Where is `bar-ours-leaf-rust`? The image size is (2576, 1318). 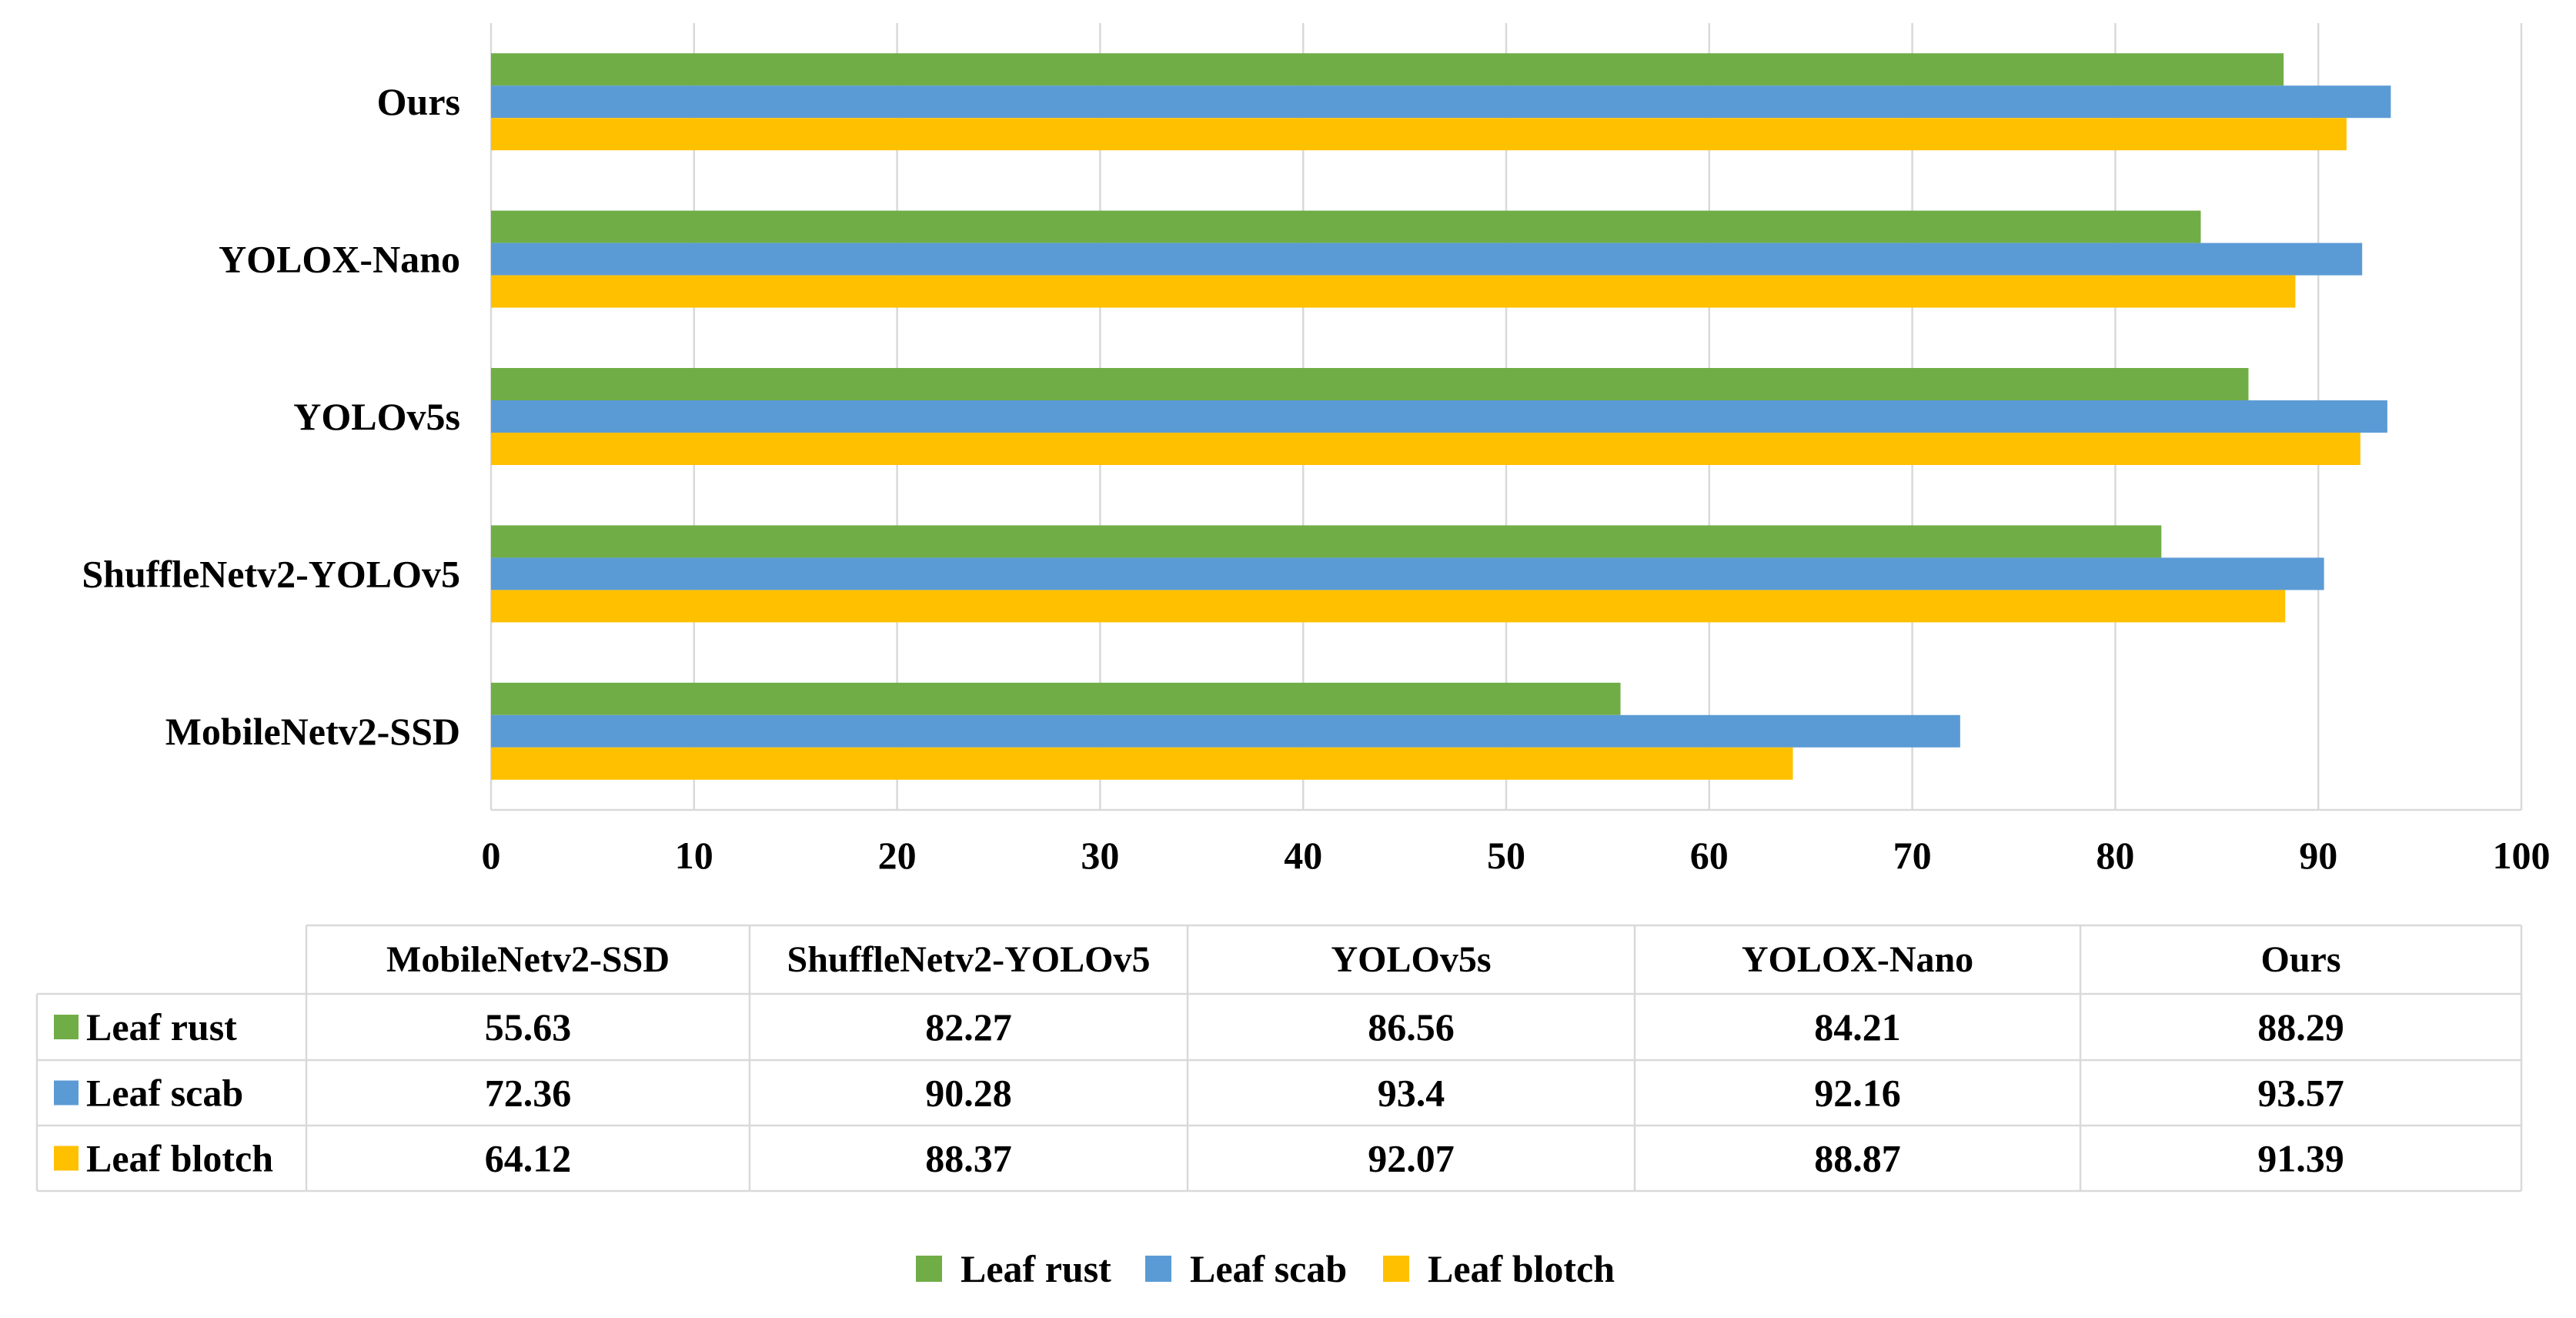 bar-ours-leaf-rust is located at coordinates (1387, 69).